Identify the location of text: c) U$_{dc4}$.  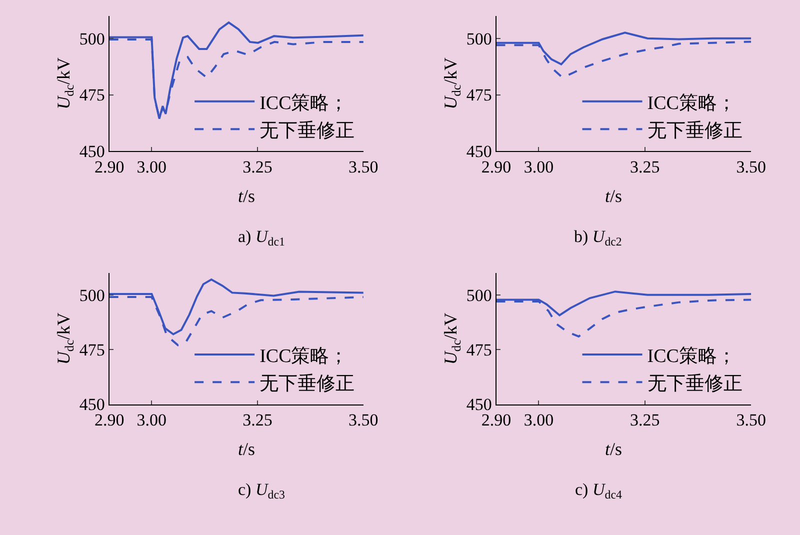
(598, 491).